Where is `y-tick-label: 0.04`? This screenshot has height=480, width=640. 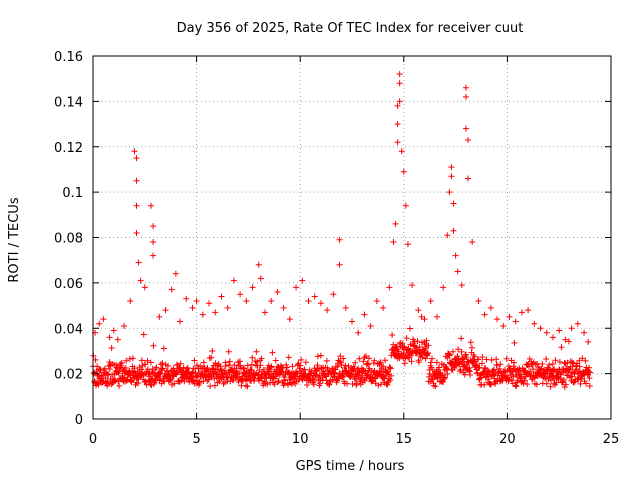
y-tick-label: 0.04 is located at coordinates (68, 329).